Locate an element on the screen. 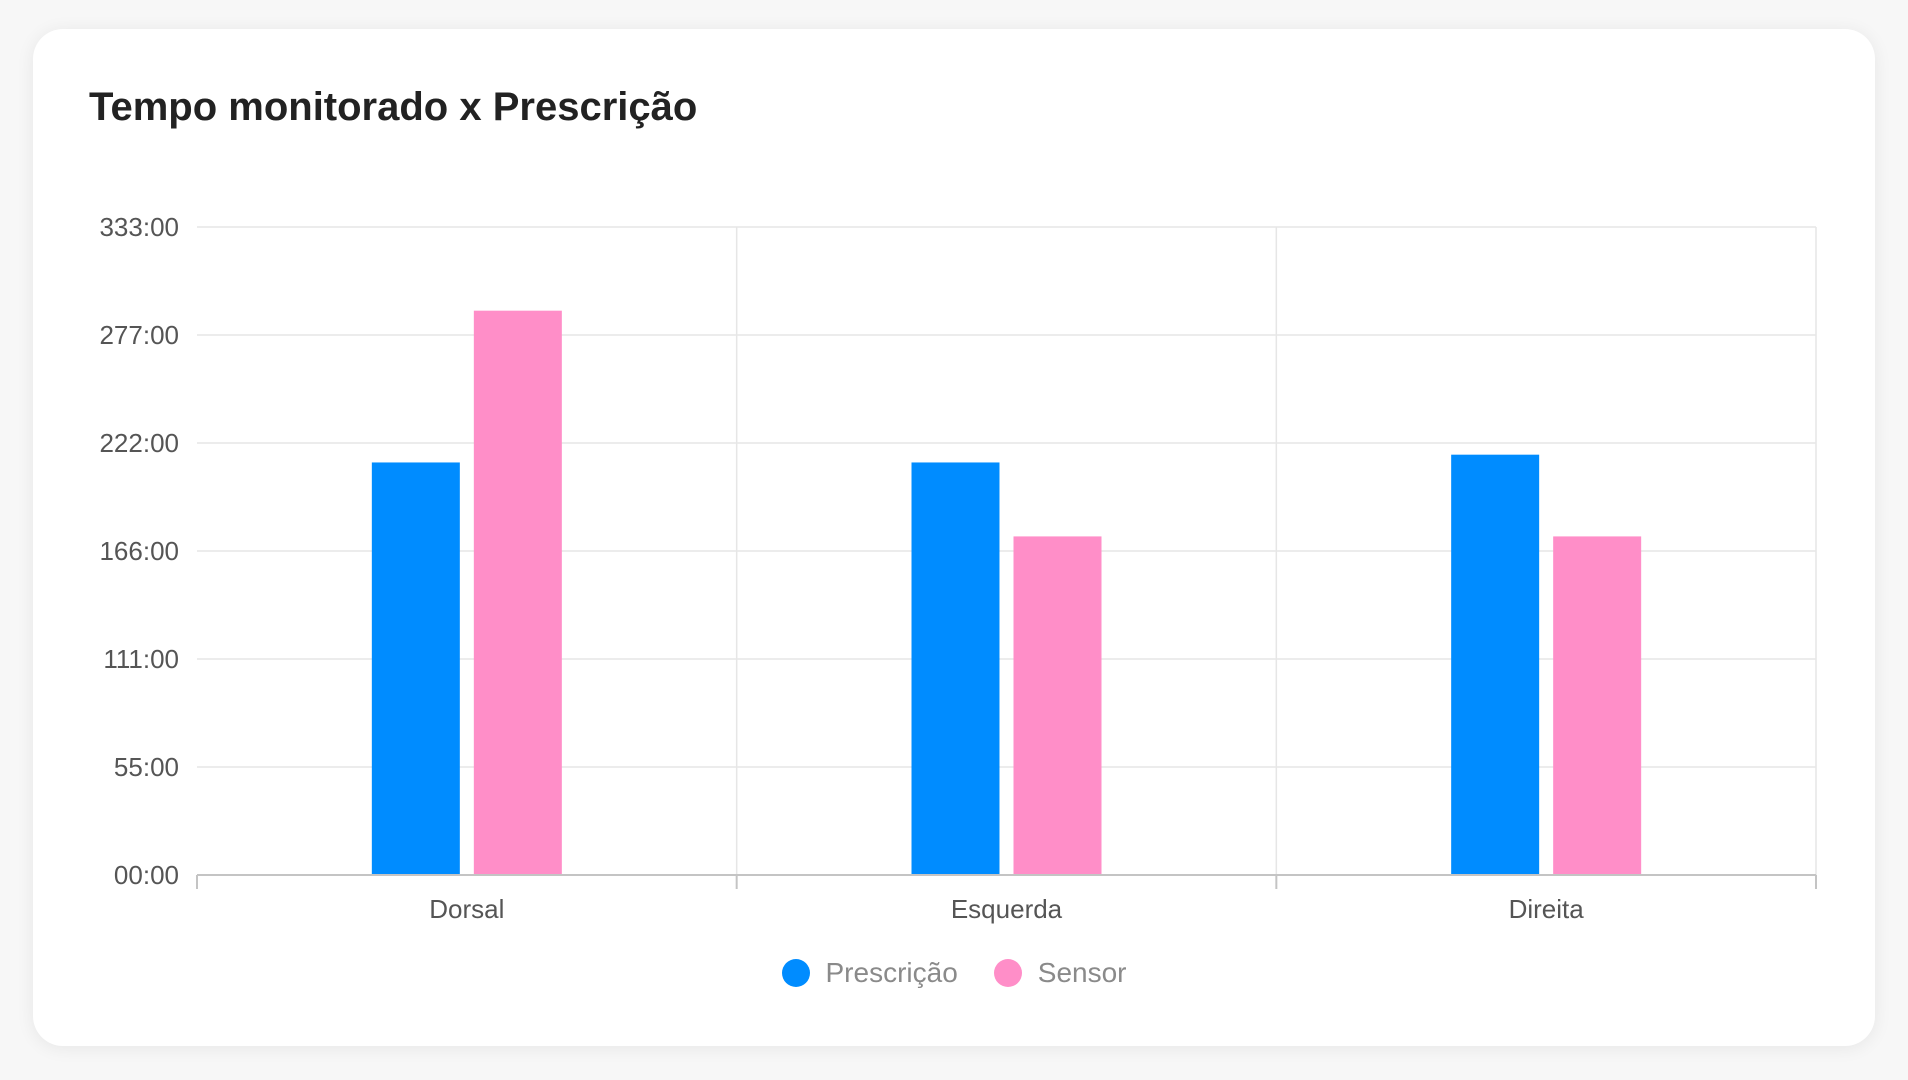  axes is located at coordinates (1006, 881).